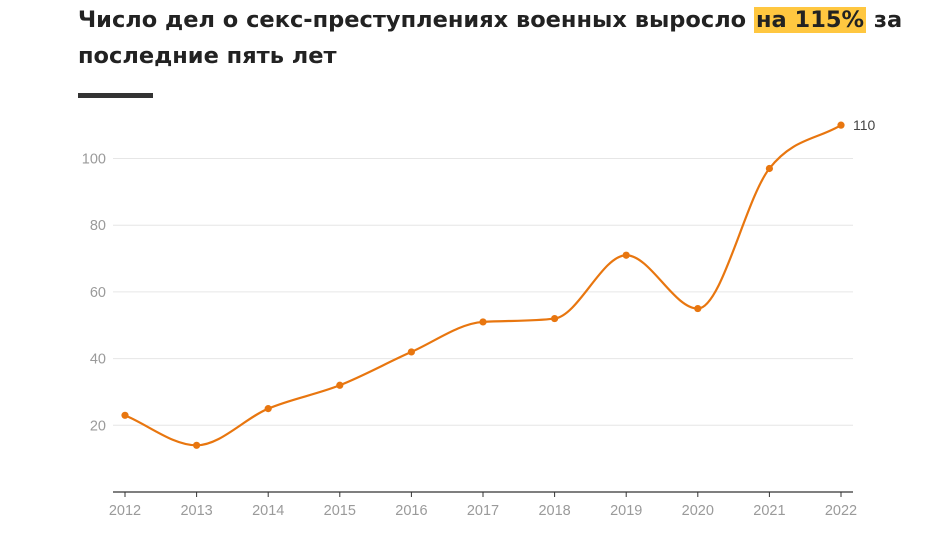  Describe the element at coordinates (810, 20) in the screenshot. I see `title-highlight: на 115%` at that location.